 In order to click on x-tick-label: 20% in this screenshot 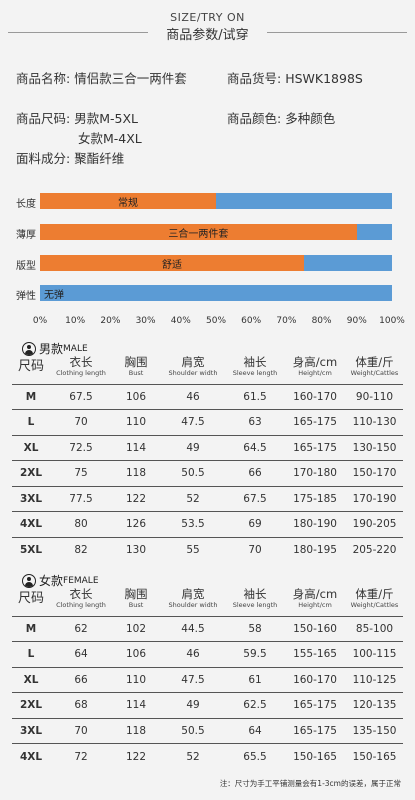, I will do `click(110, 321)`.